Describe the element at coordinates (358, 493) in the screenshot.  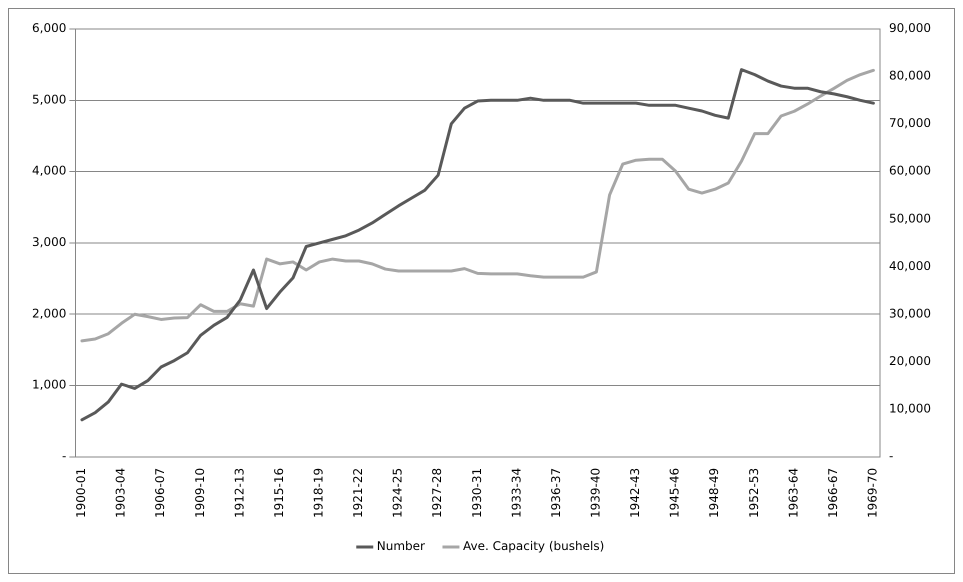
I see `x-tick-label: 1921-22` at that location.